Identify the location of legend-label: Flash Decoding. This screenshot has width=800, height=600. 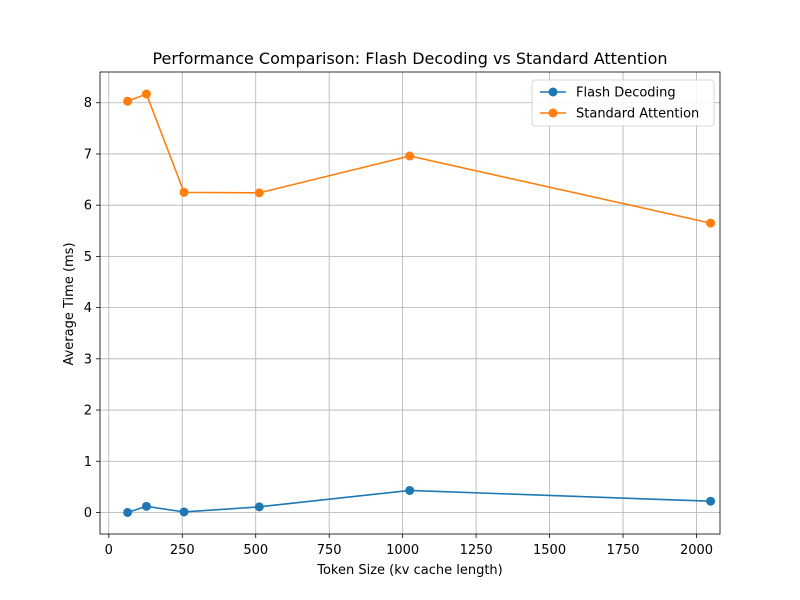
(626, 93).